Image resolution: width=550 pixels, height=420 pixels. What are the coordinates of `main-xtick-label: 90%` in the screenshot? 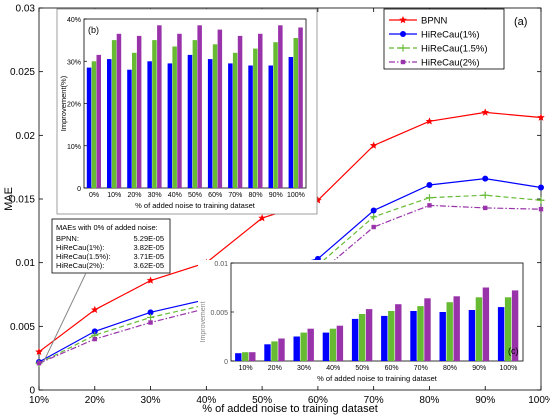 It's located at (485, 400).